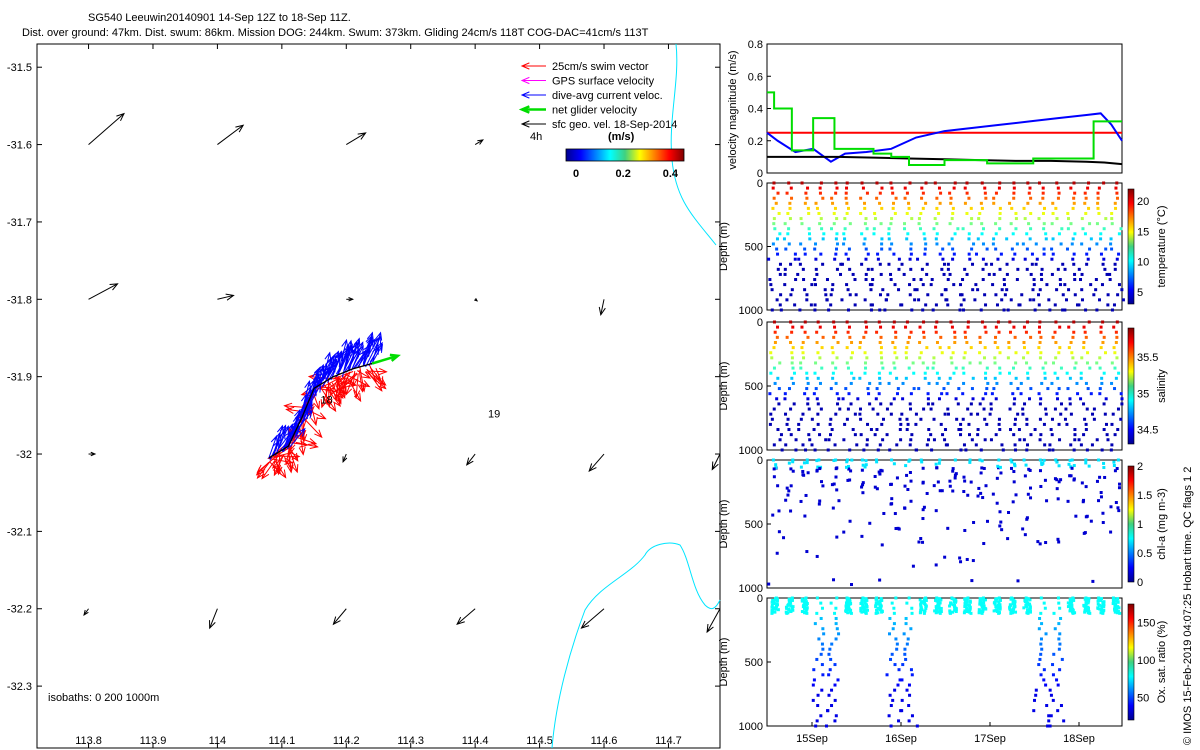 This screenshot has width=1200, height=750. Describe the element at coordinates (1140, 583) in the screenshot. I see `profile-colorbar-tick-label: 0` at that location.